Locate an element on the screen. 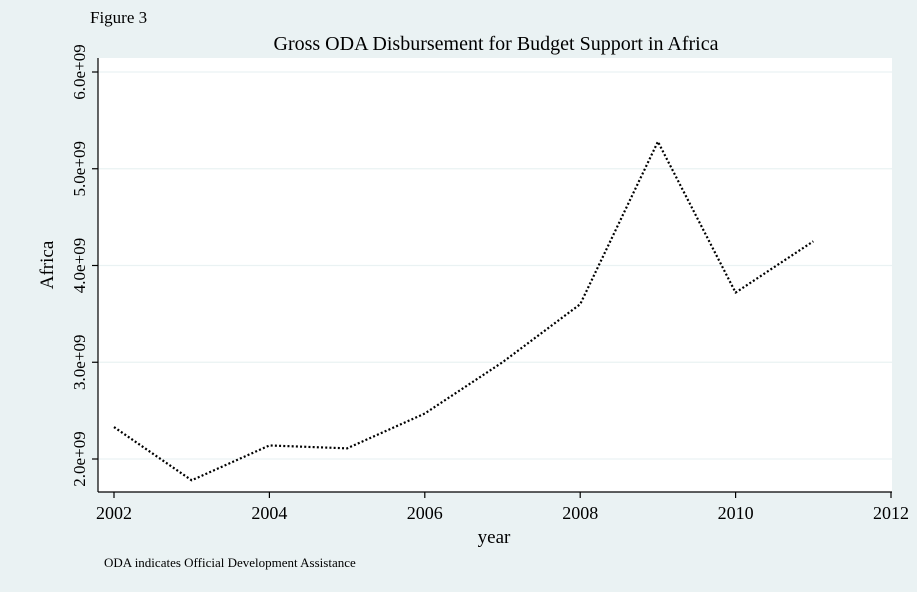 The height and width of the screenshot is (592, 917). x-tick-label: 2012 is located at coordinates (891, 513).